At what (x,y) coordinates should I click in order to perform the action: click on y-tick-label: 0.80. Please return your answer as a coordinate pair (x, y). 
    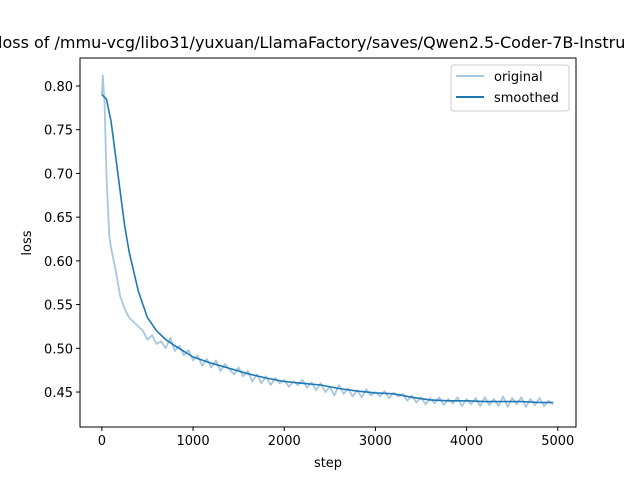
    Looking at the image, I should click on (58, 87).